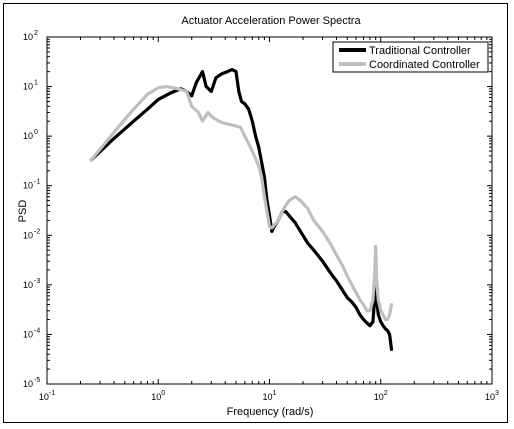  Describe the element at coordinates (37, 182) in the screenshot. I see `y-tick-exponent: -1` at that location.